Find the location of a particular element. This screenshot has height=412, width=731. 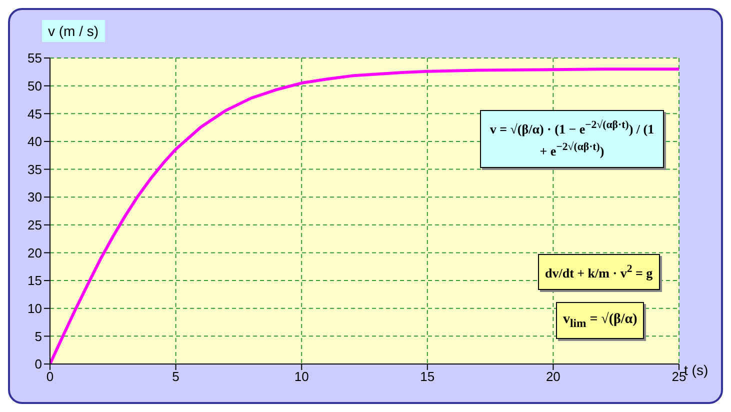

y-tick-label: 50 is located at coordinates (35, 86).